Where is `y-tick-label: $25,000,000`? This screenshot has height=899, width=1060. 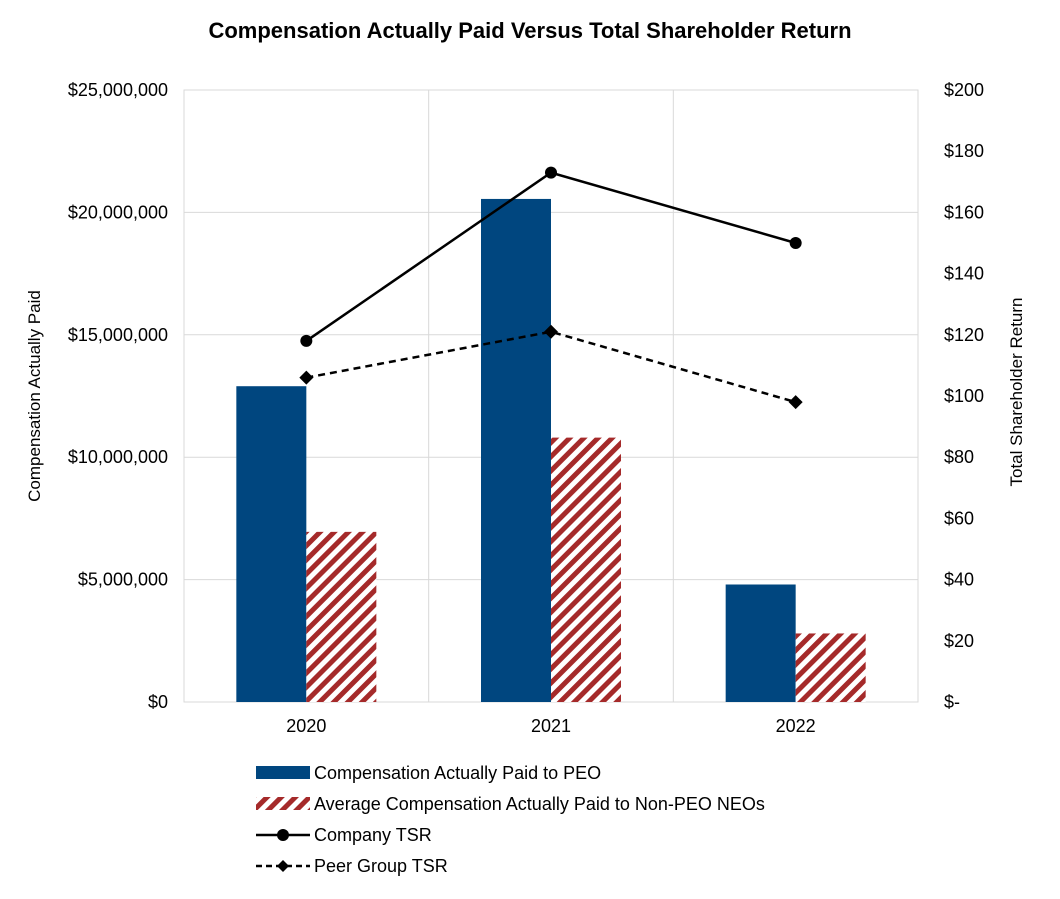 y-tick-label: $25,000,000 is located at coordinates (118, 90).